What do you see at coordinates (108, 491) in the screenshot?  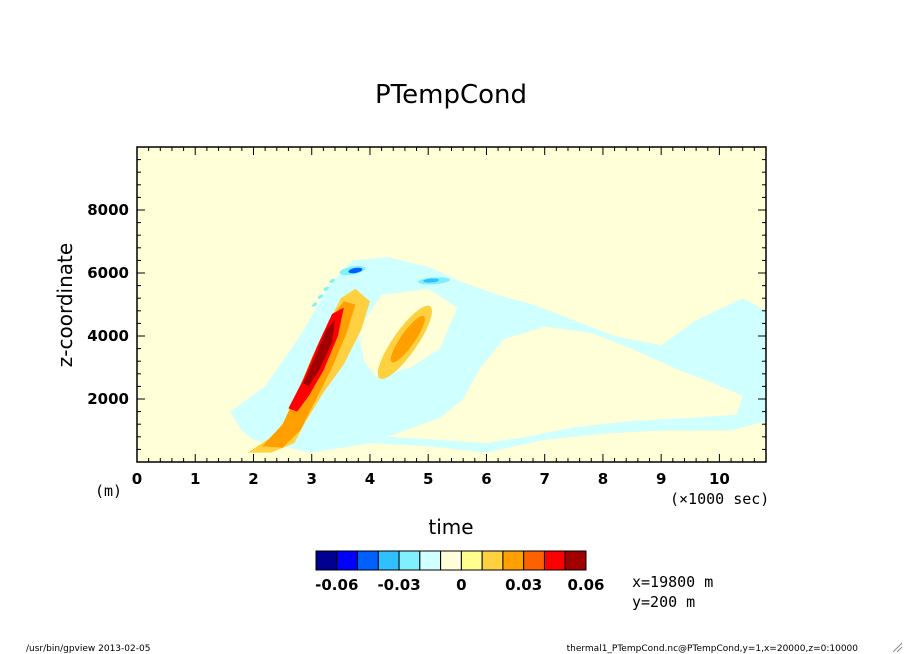 I see `y-unit-label: (m)` at bounding box center [108, 491].